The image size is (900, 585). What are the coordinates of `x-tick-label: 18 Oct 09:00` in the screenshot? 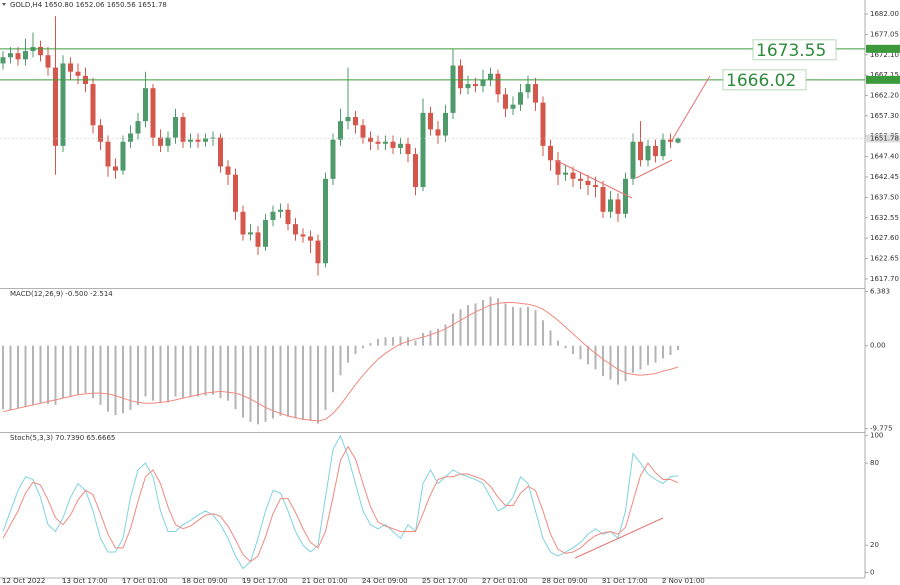 It's located at (205, 581).